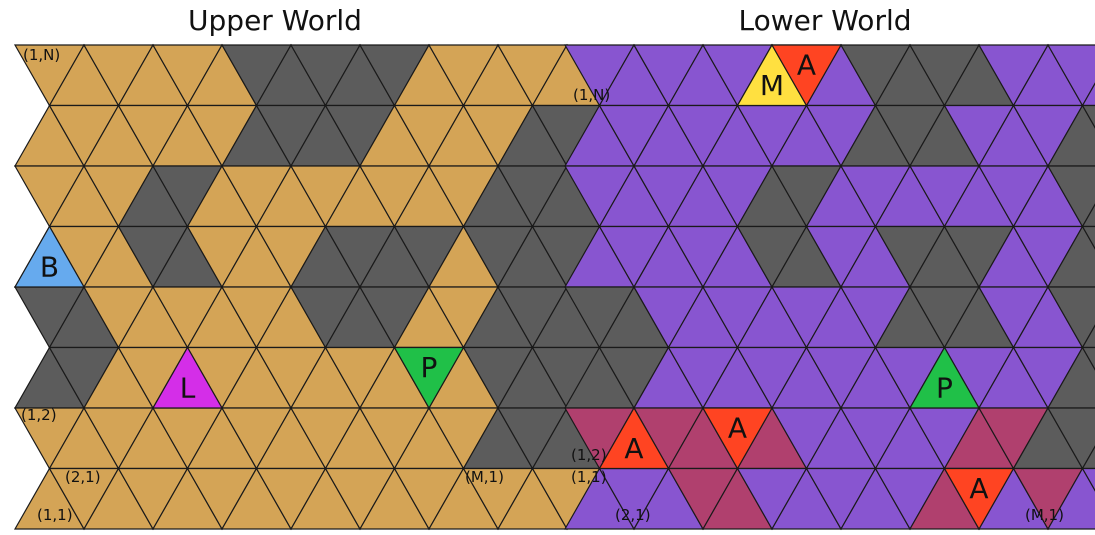 This screenshot has height=535, width=1095. Describe the element at coordinates (49, 266) in the screenshot. I see `special-cell-label: B` at that location.